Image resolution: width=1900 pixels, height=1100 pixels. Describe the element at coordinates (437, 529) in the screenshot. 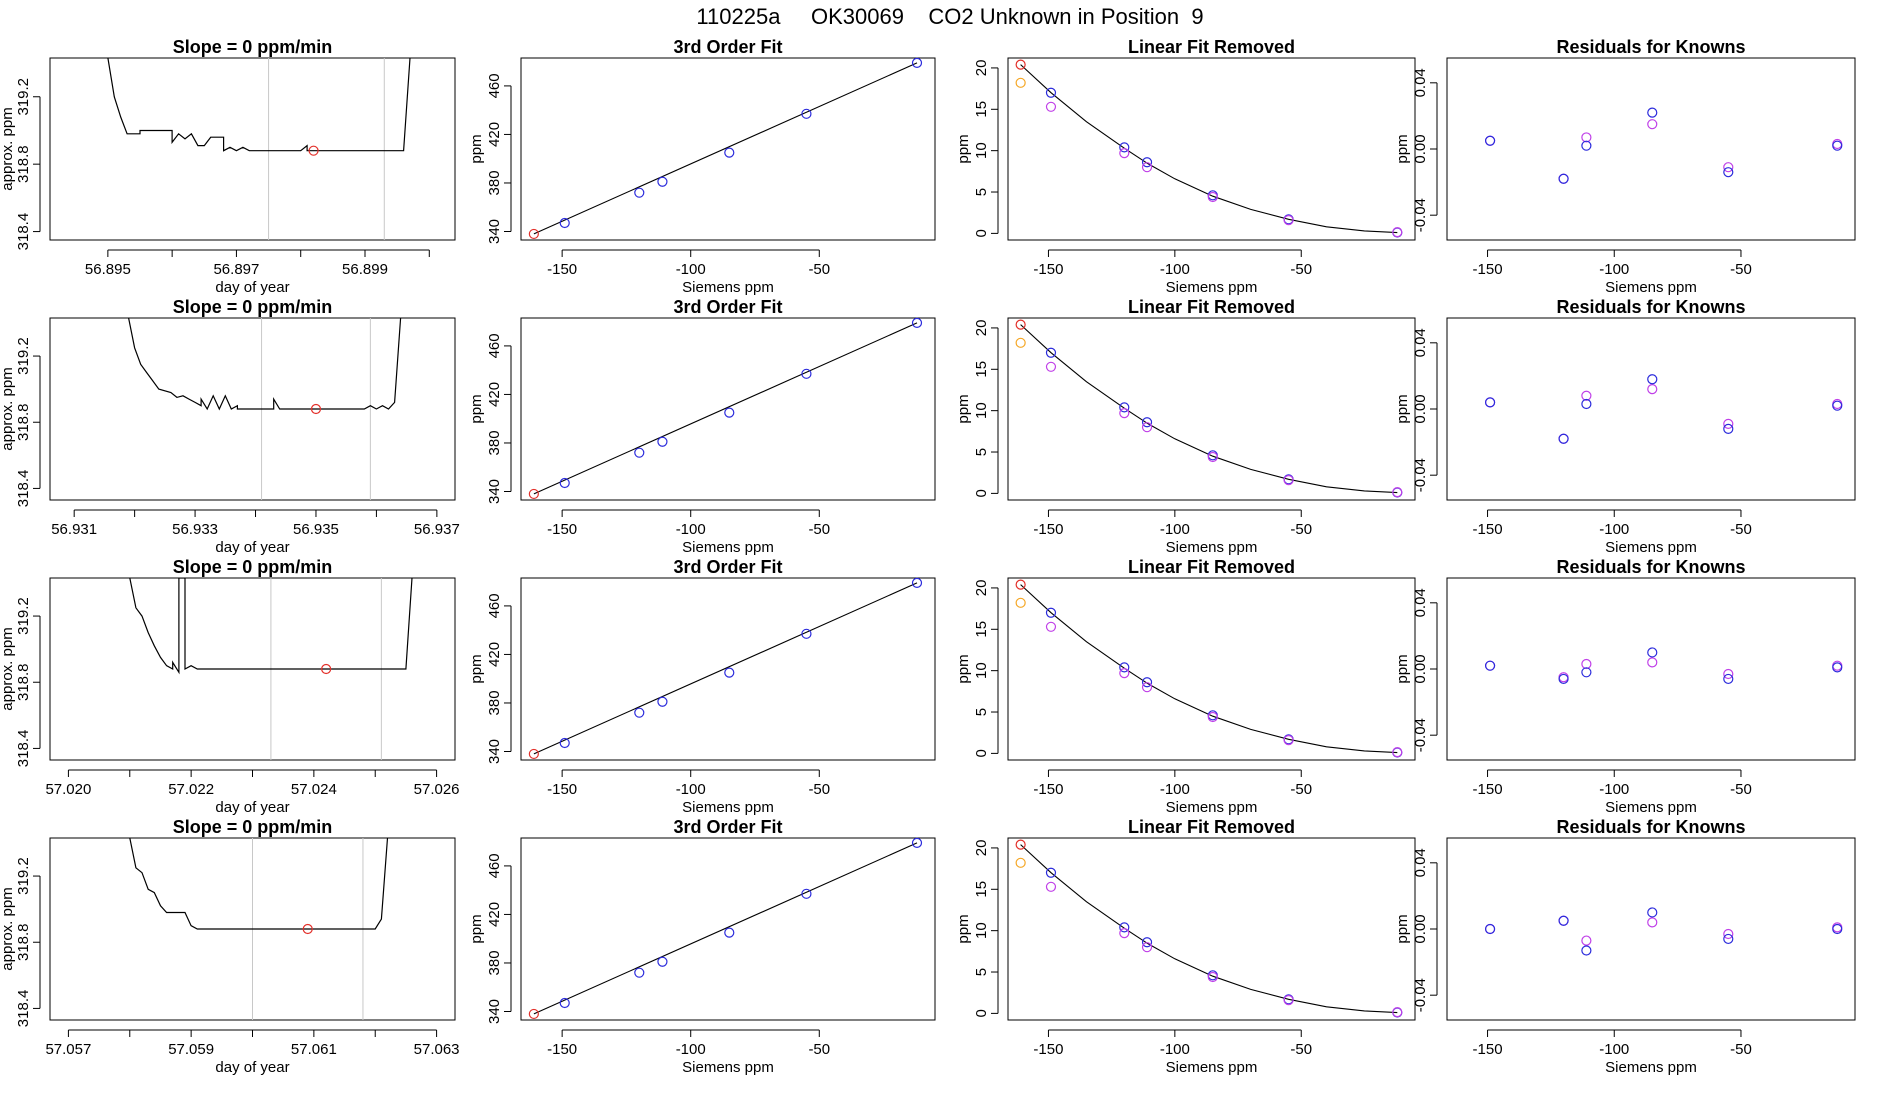

I see `slope-2-x-tick-label: 56.937` at that location.